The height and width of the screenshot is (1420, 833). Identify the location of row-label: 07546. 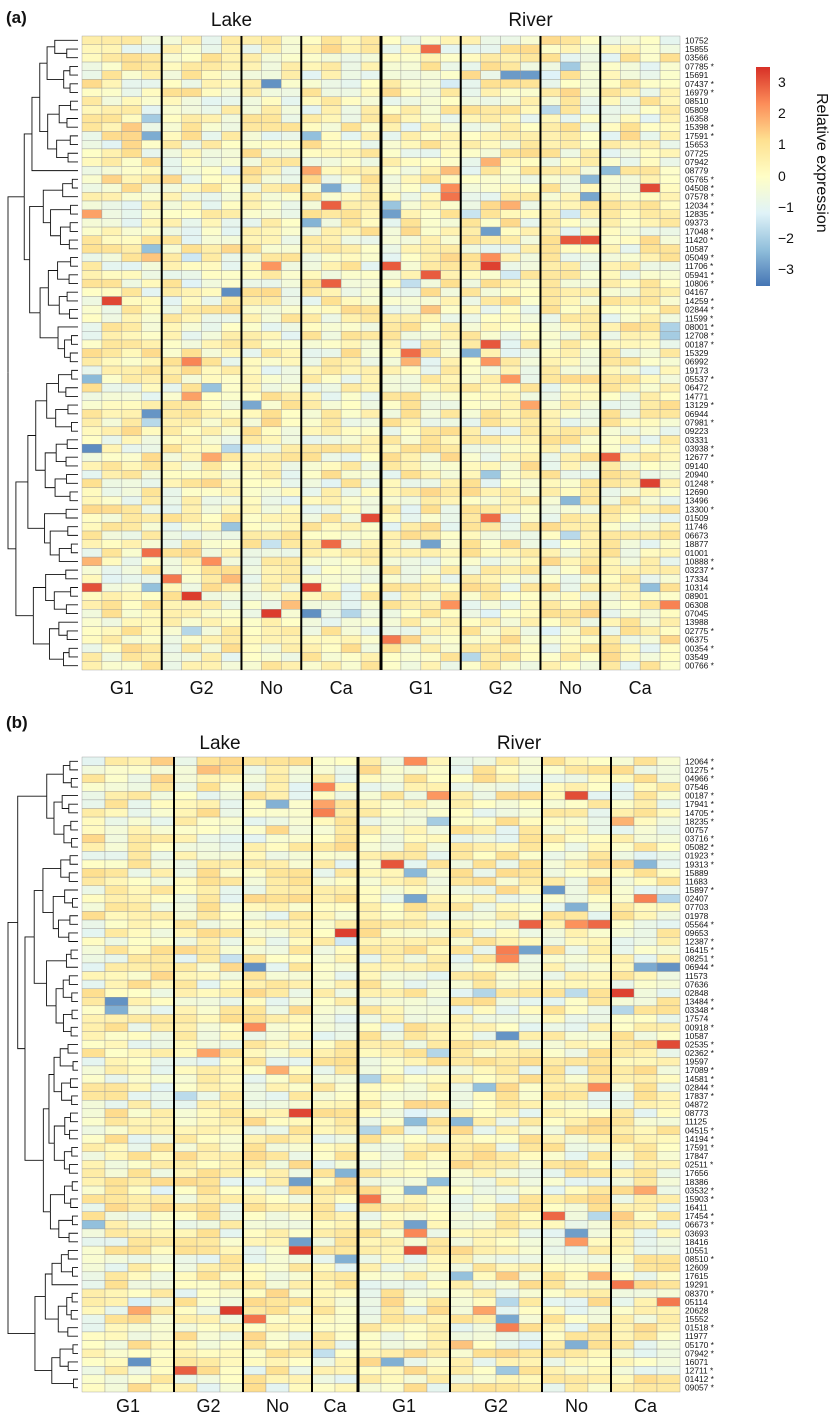
(697, 787).